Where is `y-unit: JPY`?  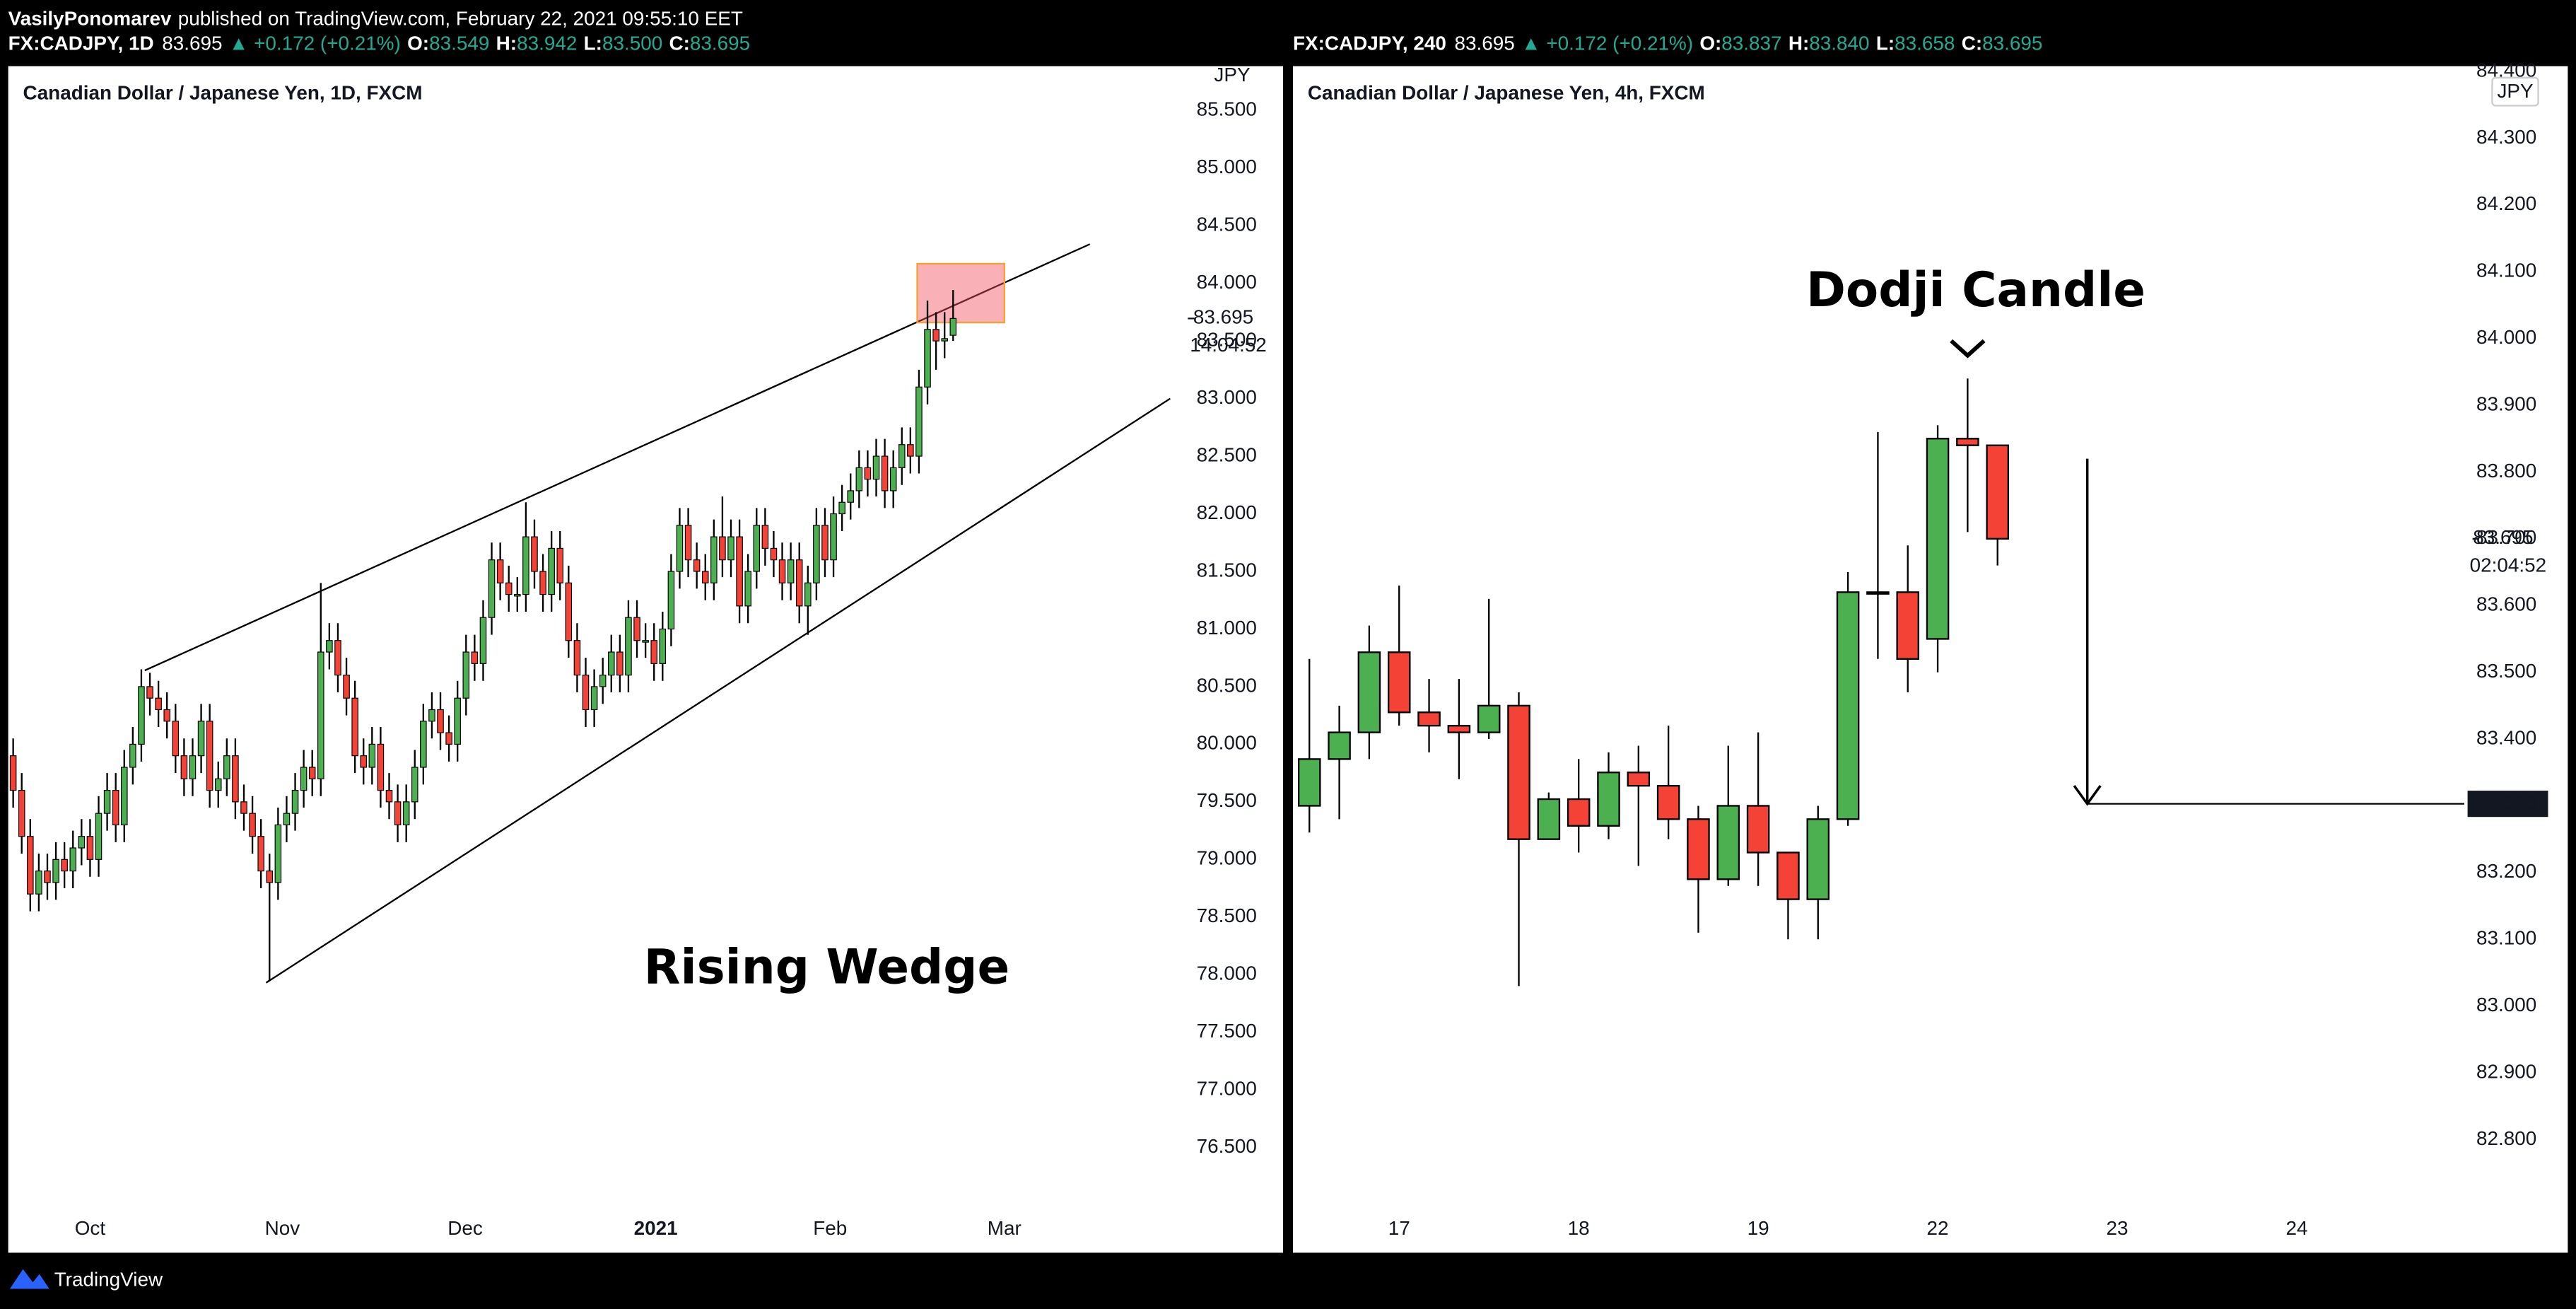 y-unit: JPY is located at coordinates (1232, 75).